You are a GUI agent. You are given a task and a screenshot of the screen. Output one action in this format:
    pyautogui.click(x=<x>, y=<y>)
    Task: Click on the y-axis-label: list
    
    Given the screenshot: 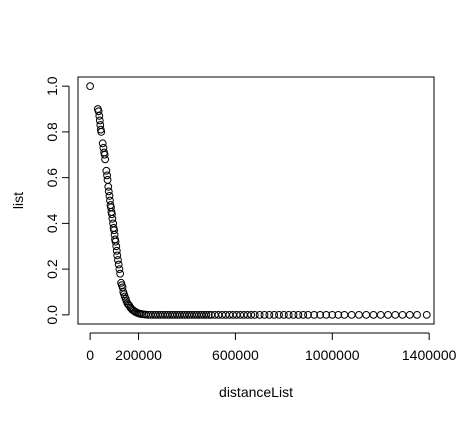 What is the action you would take?
    pyautogui.click(x=18, y=200)
    